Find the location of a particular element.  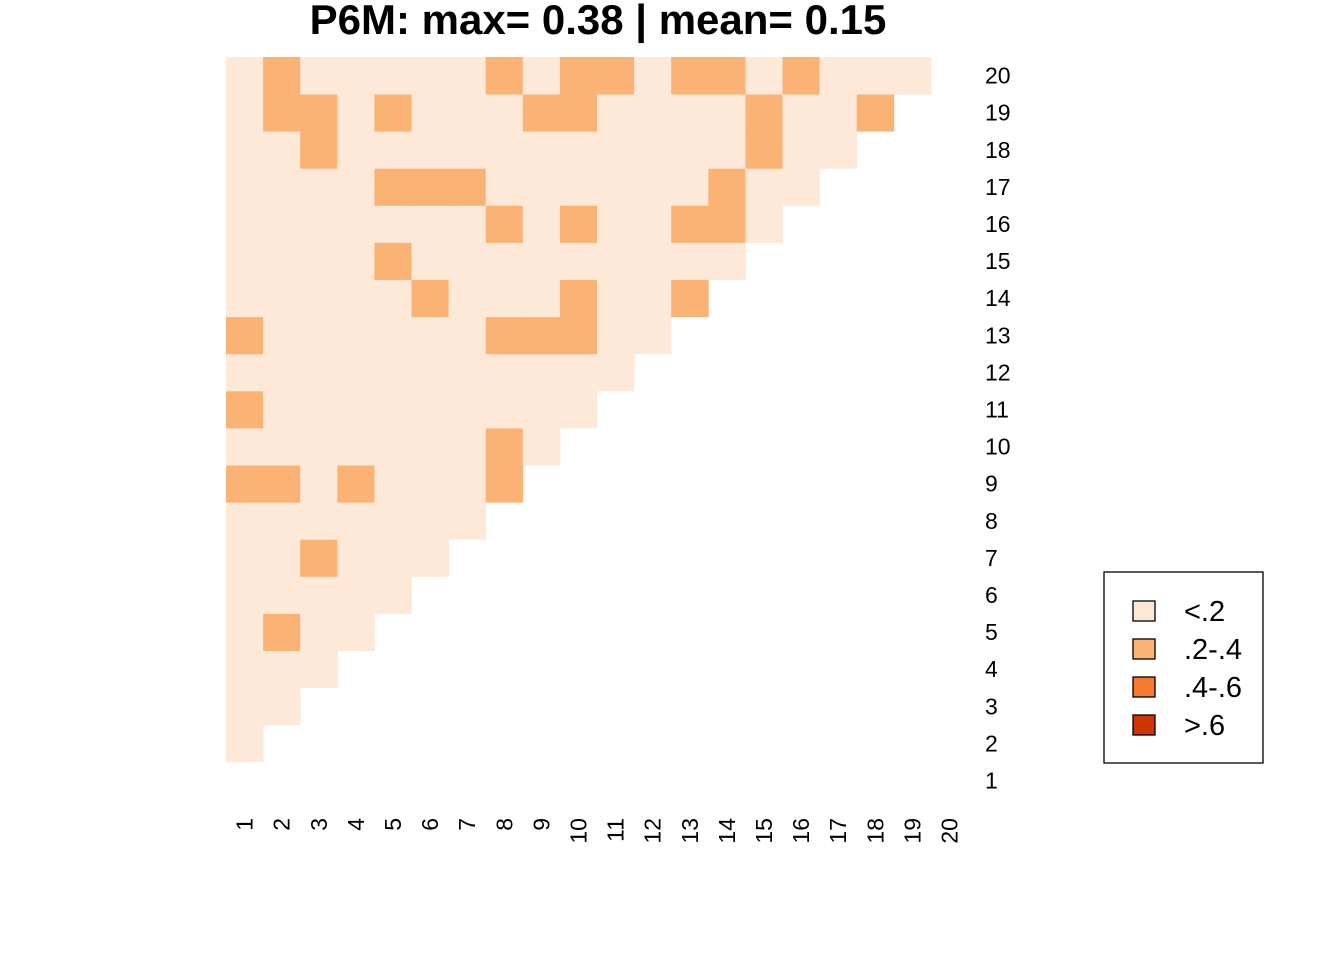

x-tick-label: 10 is located at coordinates (578, 831).